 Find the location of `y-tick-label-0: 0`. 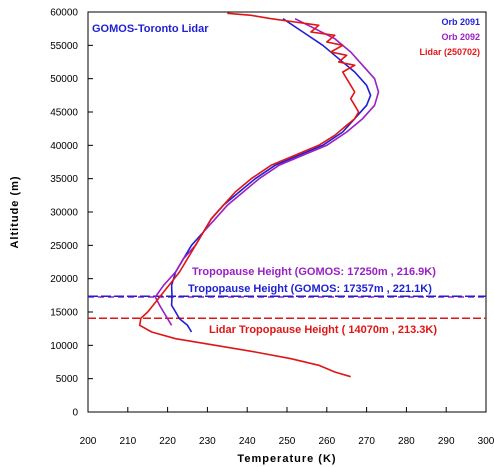

y-tick-label-0: 0 is located at coordinates (75, 413).